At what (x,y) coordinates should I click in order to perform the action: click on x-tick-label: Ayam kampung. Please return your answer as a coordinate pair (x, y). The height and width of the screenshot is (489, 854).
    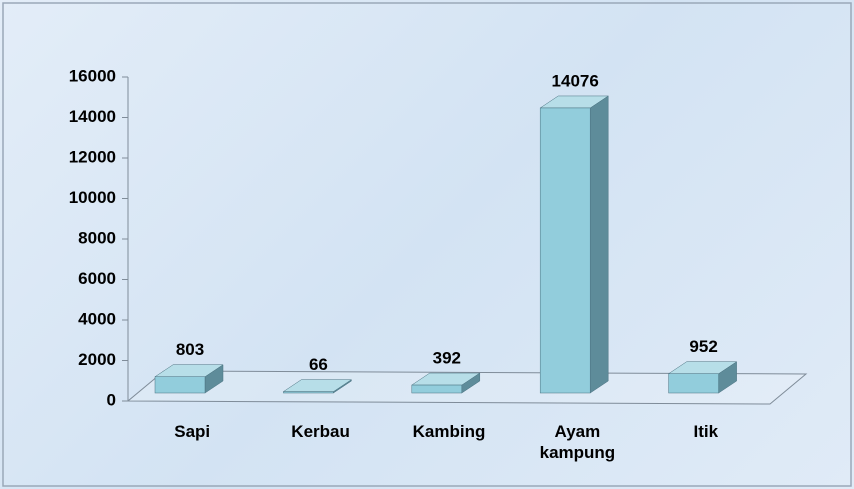
    Looking at the image, I should click on (577, 442).